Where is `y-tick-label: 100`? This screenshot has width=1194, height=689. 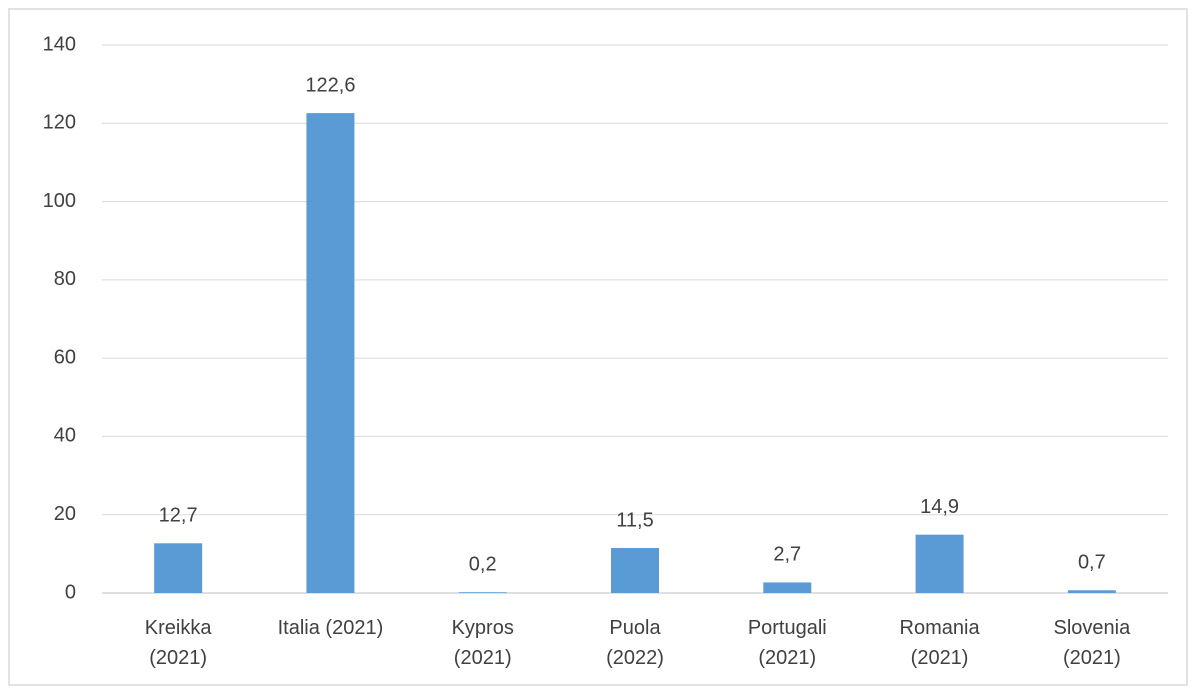 y-tick-label: 100 is located at coordinates (59, 201).